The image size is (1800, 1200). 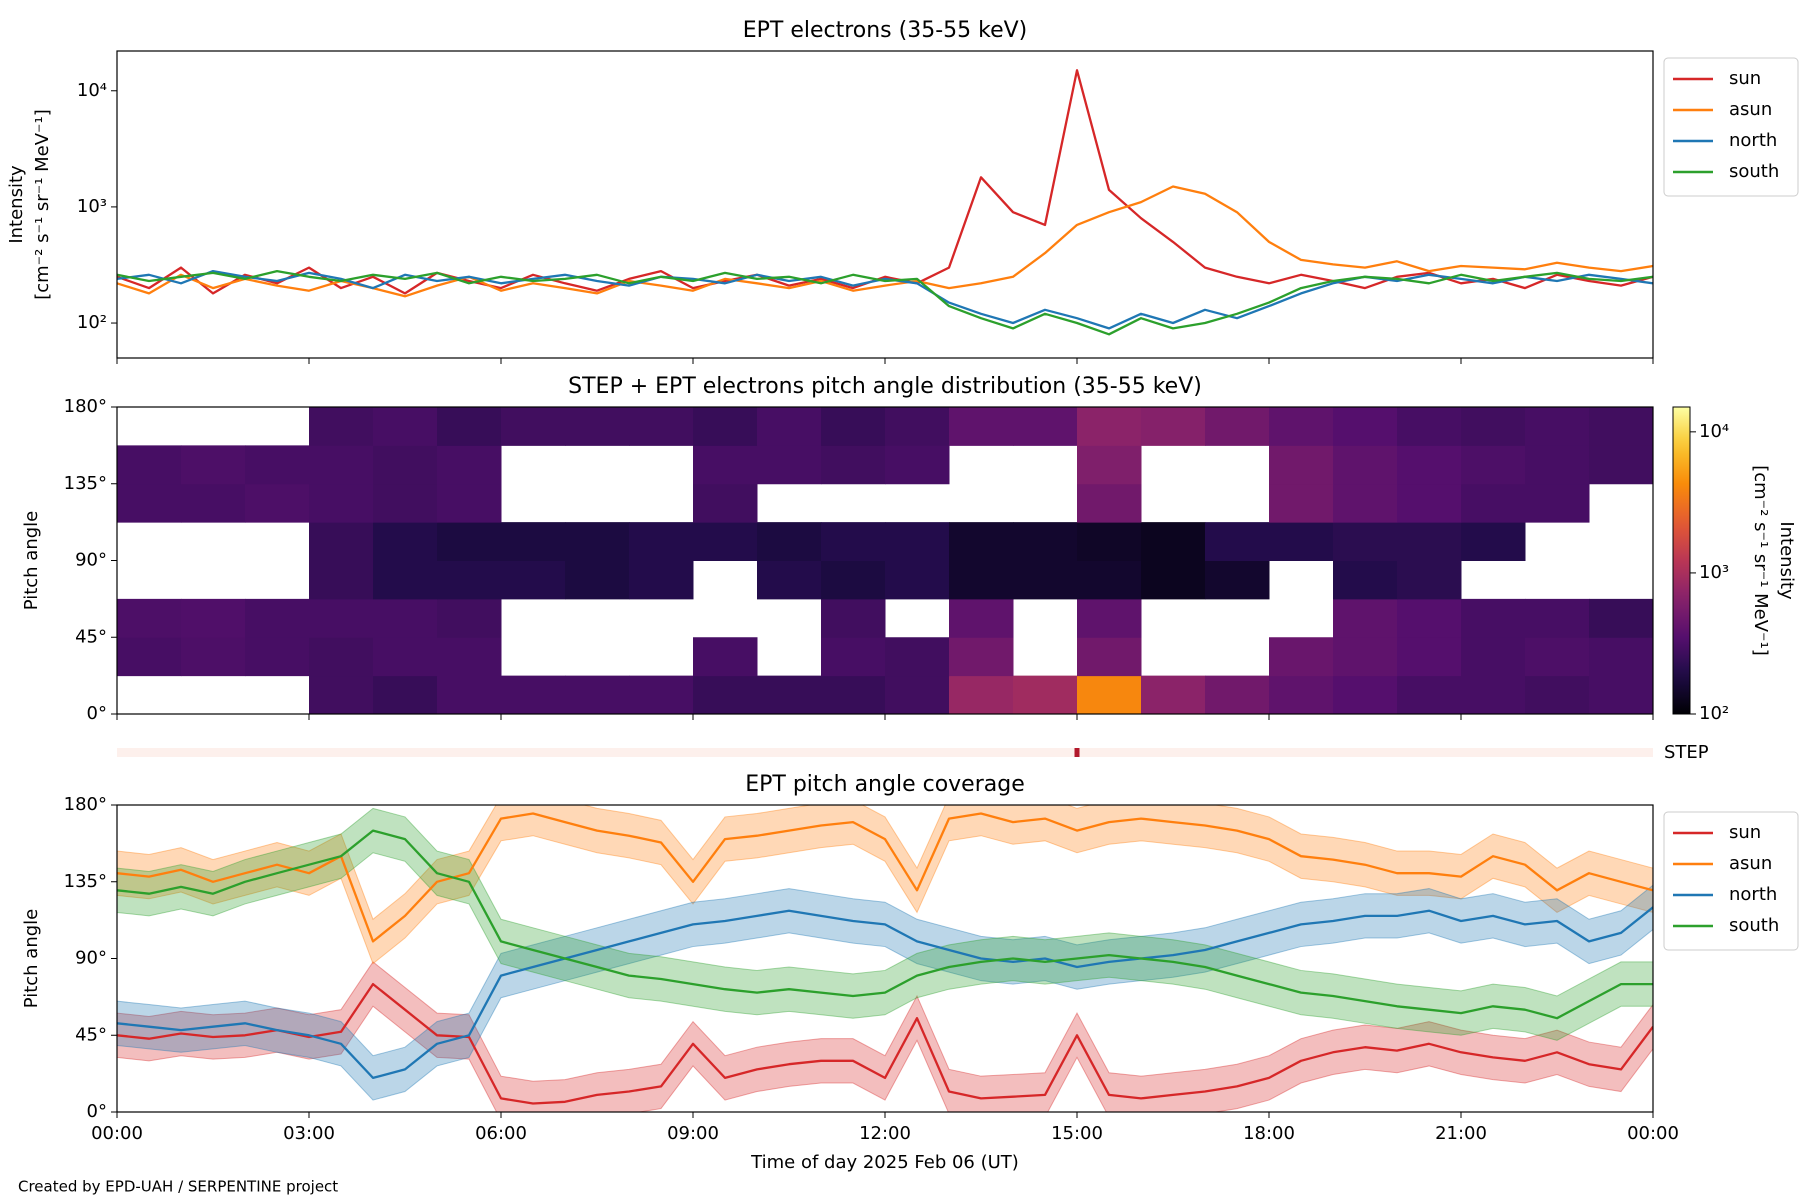 What do you see at coordinates (92, 206) in the screenshot?
I see `y-tick-label: 10³` at bounding box center [92, 206].